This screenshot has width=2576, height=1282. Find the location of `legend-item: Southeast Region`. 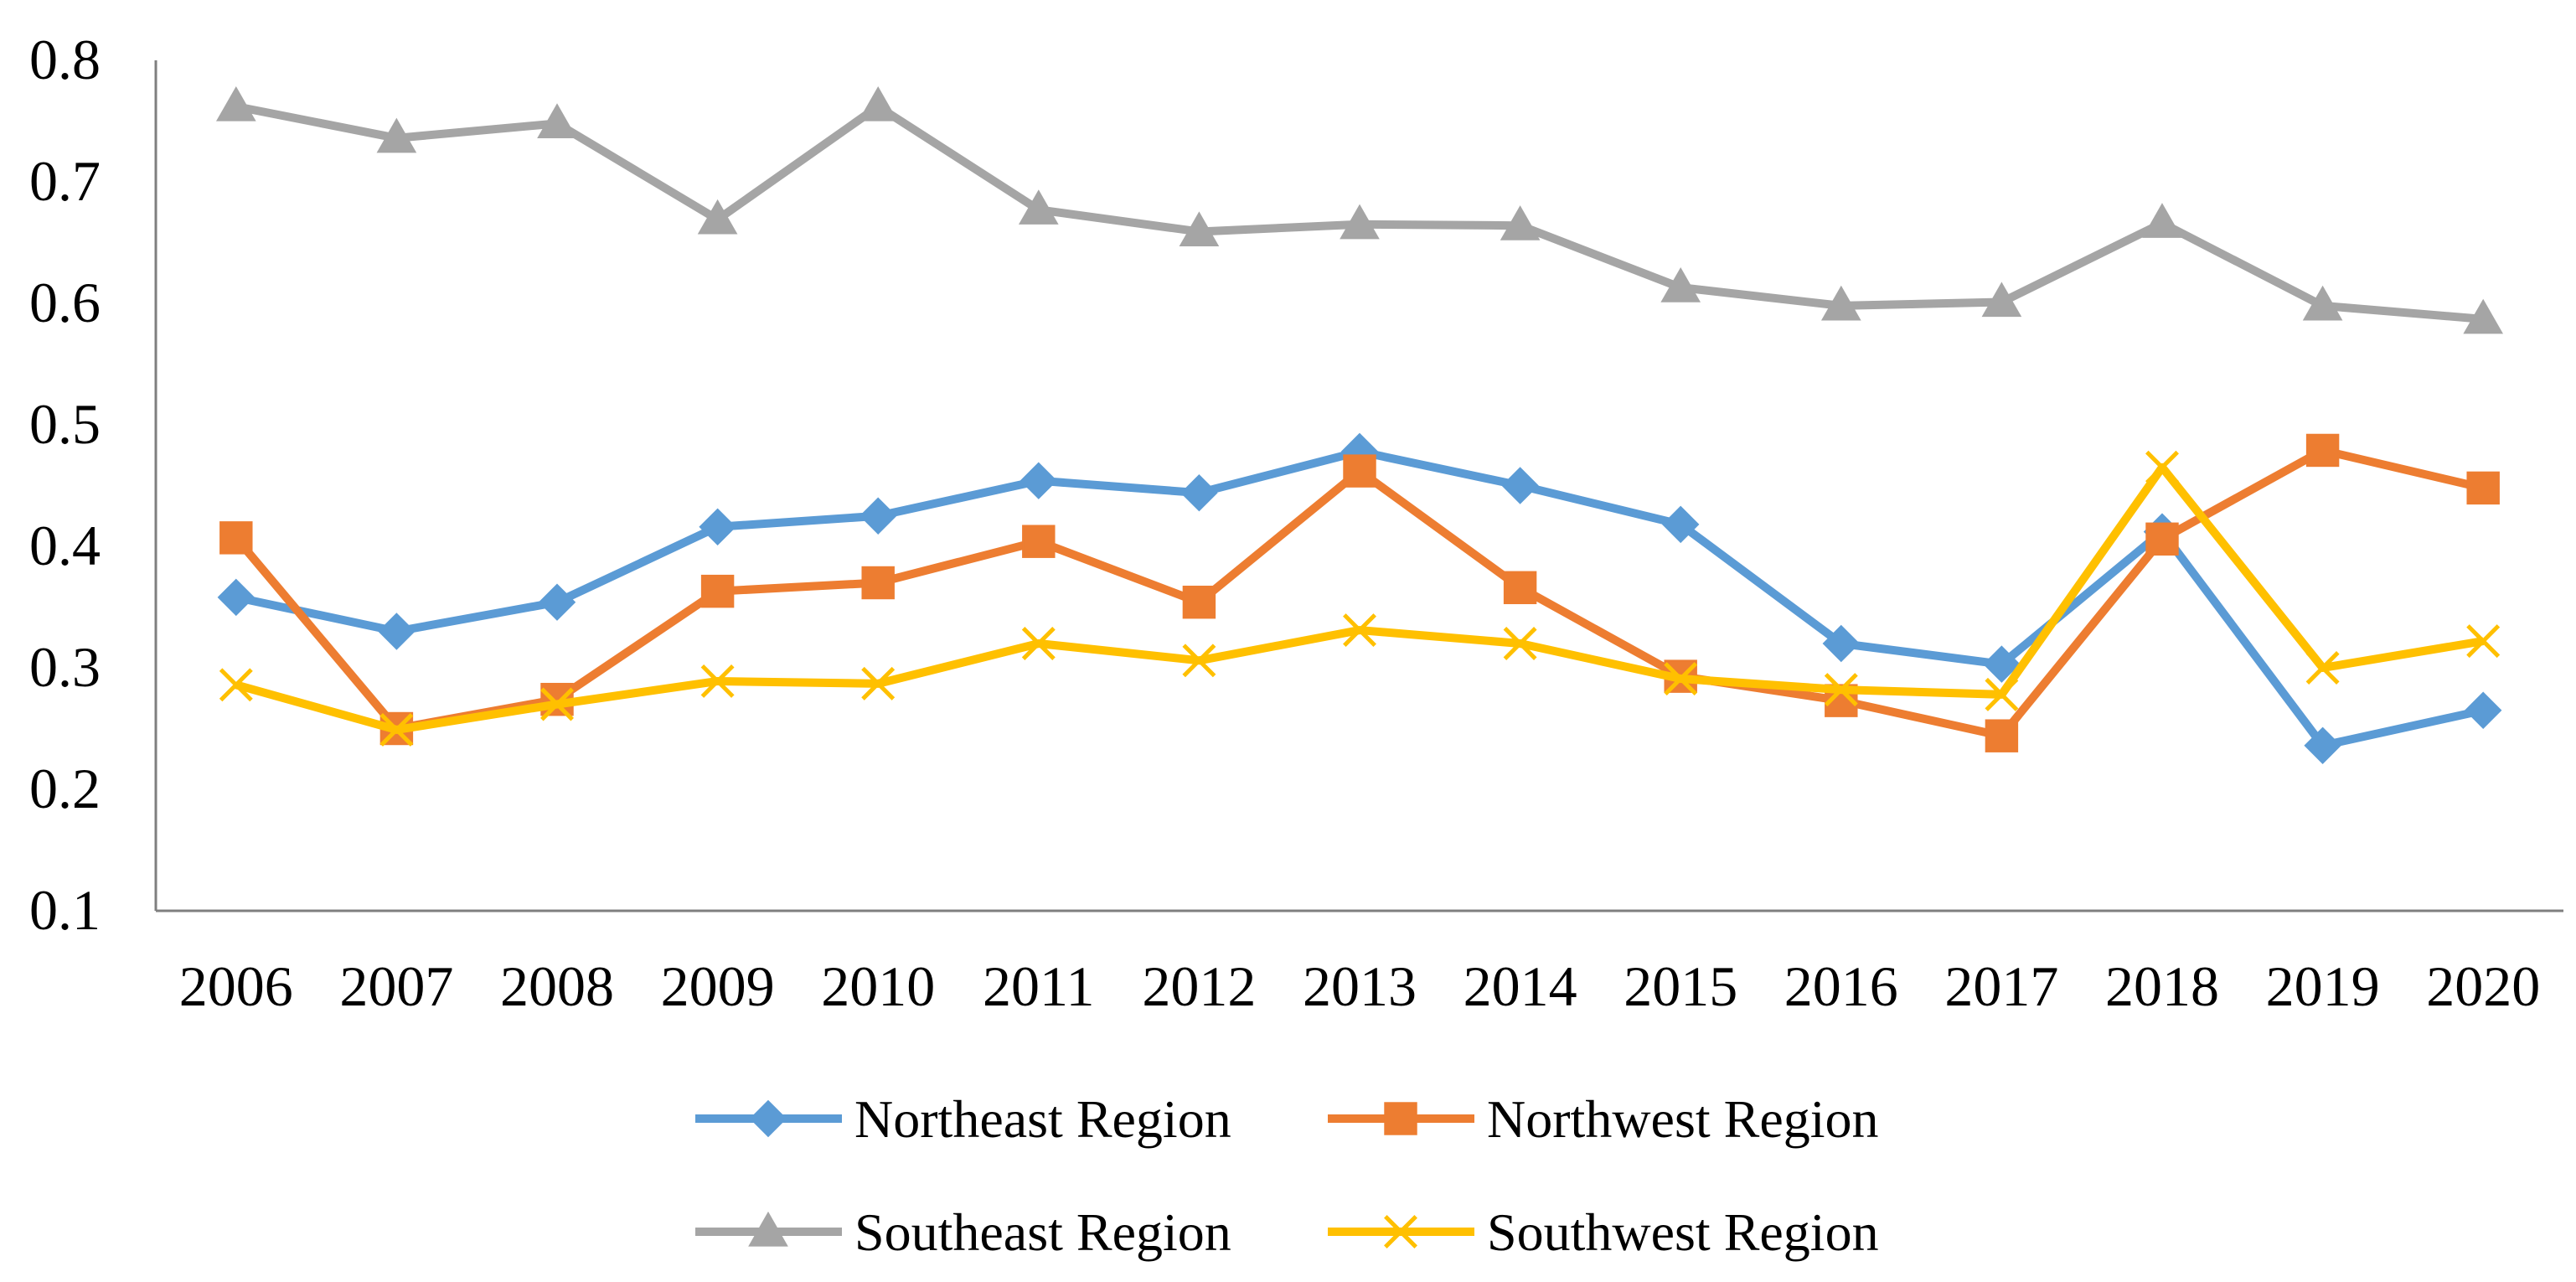

legend-item: Southeast Region is located at coordinates (963, 1232).